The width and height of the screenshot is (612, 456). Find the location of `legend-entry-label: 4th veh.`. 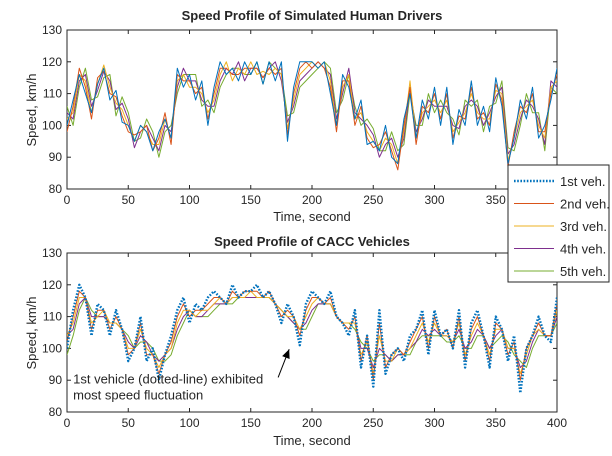

legend-entry-label: 4th veh. is located at coordinates (583, 249).